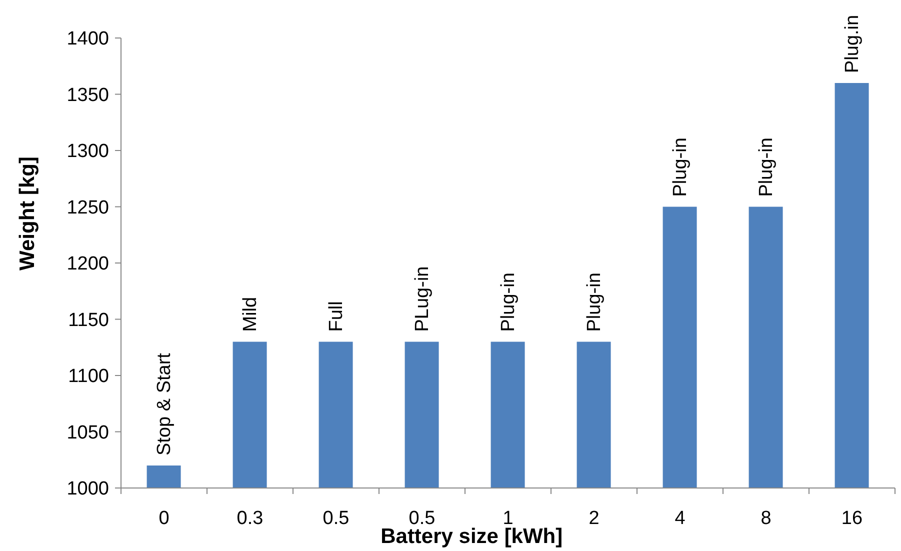 The width and height of the screenshot is (901, 551). I want to click on x-tick-label: 0, so click(164, 518).